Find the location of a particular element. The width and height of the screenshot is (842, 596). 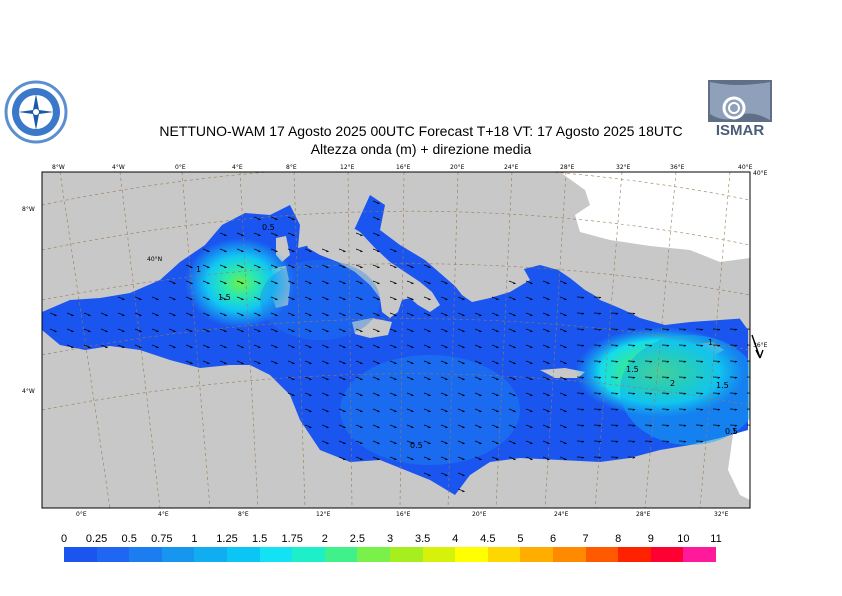

lon-label-top: 16°E is located at coordinates (403, 167).